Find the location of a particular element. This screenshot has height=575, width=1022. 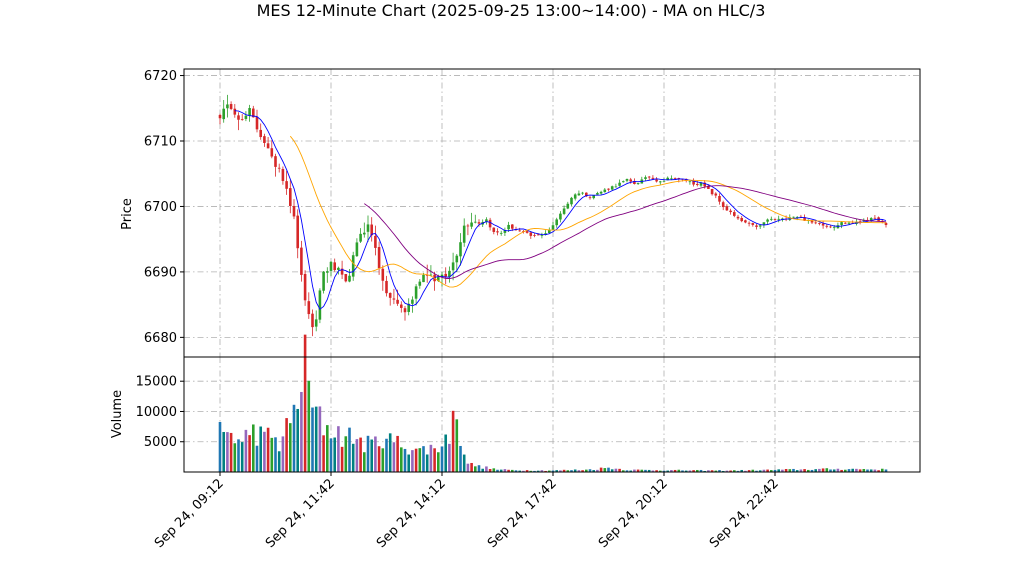

price-tick-label: 6710 is located at coordinates (160, 142).